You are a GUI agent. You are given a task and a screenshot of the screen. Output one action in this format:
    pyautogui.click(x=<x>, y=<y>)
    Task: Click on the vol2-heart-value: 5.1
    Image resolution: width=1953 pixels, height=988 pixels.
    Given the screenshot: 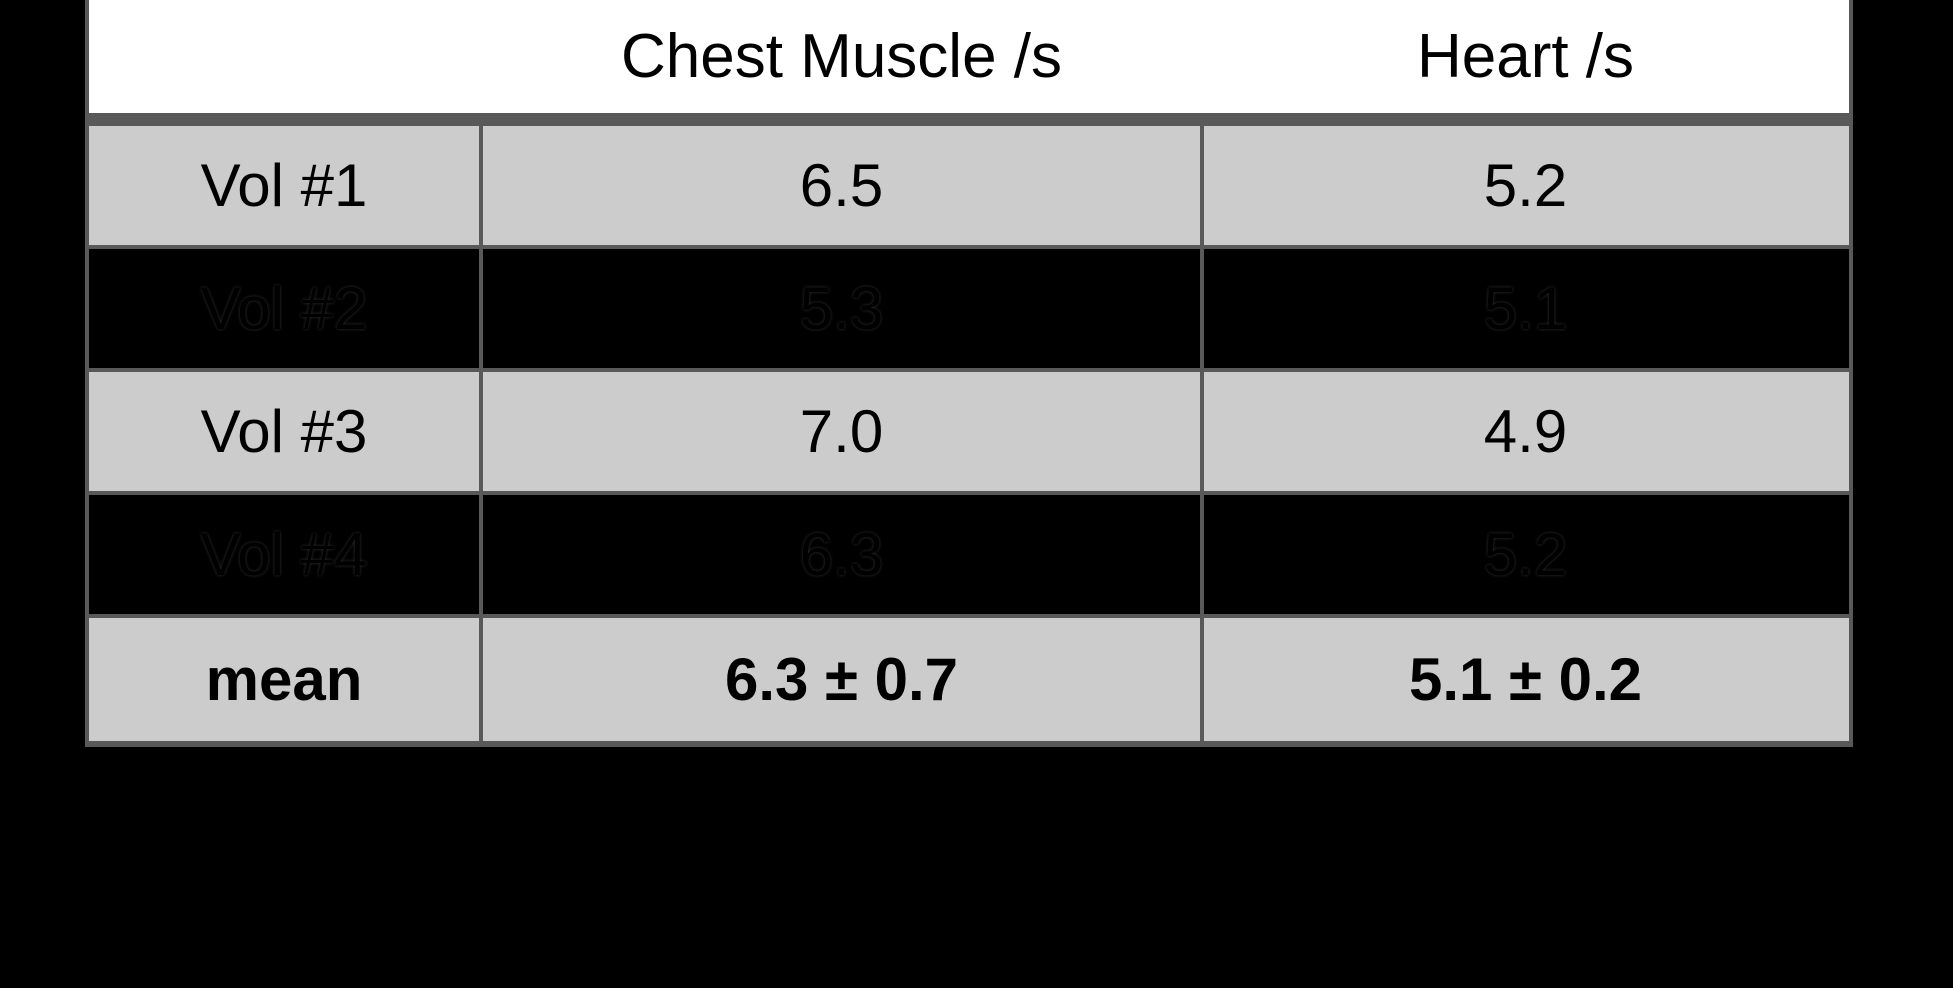 What is the action you would take?
    pyautogui.click(x=1525, y=308)
    